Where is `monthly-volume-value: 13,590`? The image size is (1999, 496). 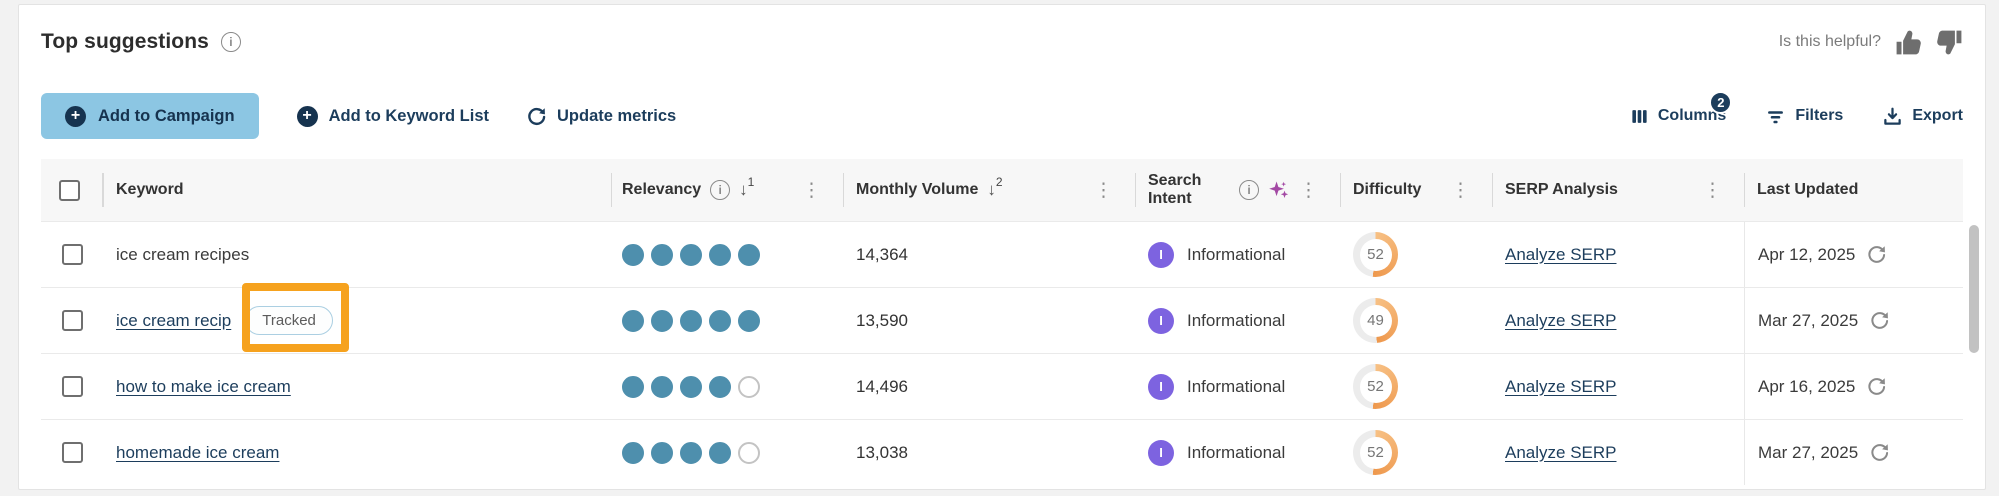 monthly-volume-value: 13,590 is located at coordinates (882, 320).